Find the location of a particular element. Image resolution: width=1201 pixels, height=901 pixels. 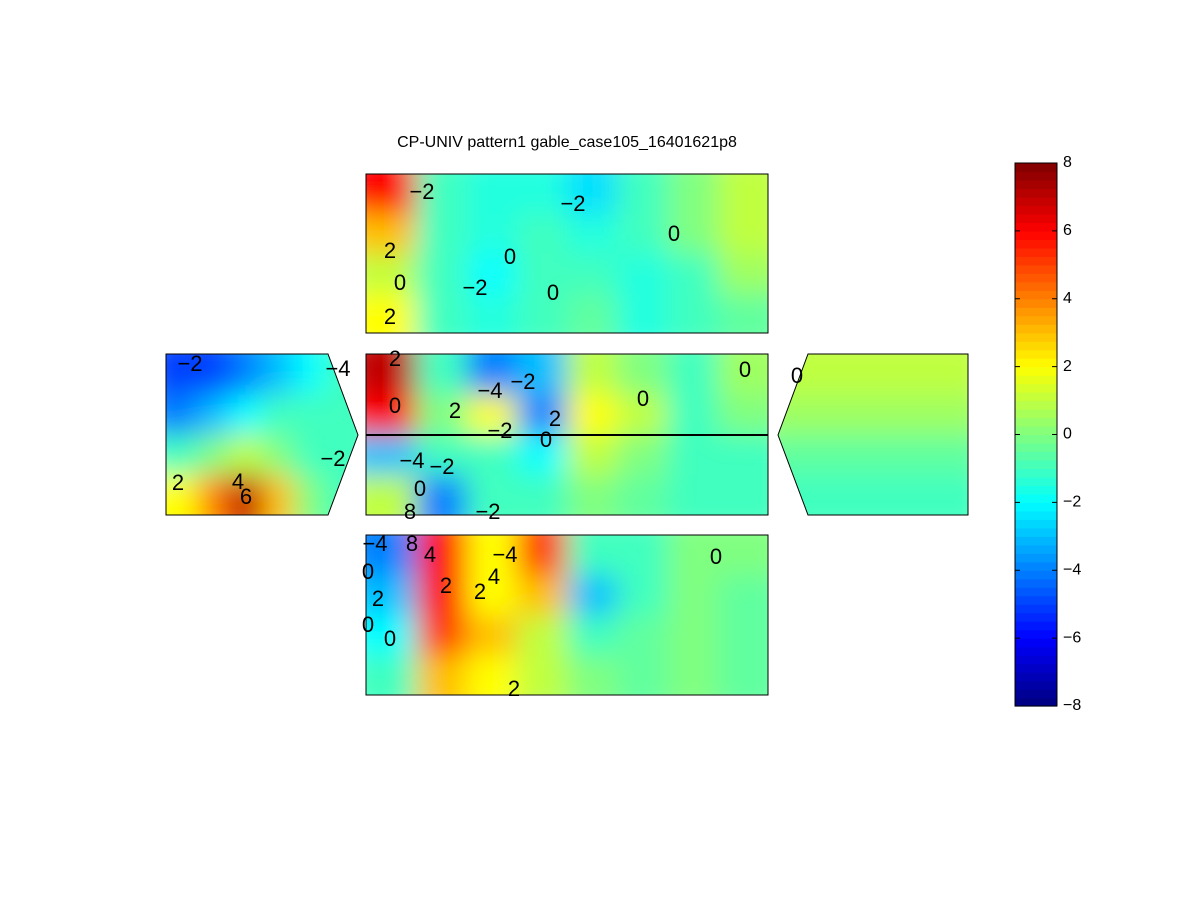

panel-outline is located at coordinates (567, 253).